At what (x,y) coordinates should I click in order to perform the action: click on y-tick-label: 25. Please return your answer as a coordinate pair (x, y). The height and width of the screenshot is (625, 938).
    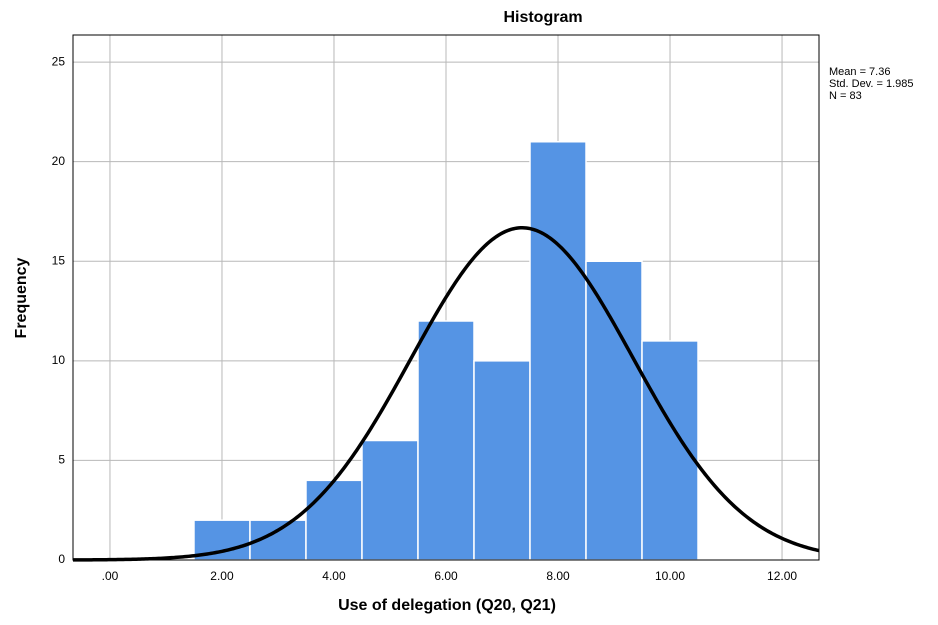
    Looking at the image, I should click on (59, 61).